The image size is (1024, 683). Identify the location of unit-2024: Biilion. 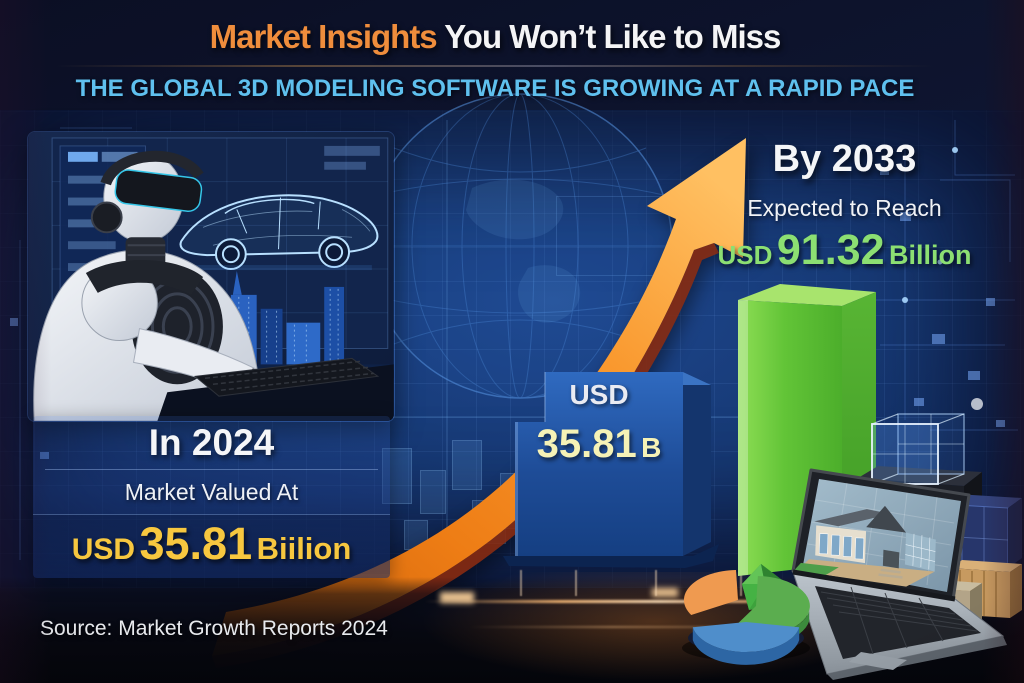
(304, 548).